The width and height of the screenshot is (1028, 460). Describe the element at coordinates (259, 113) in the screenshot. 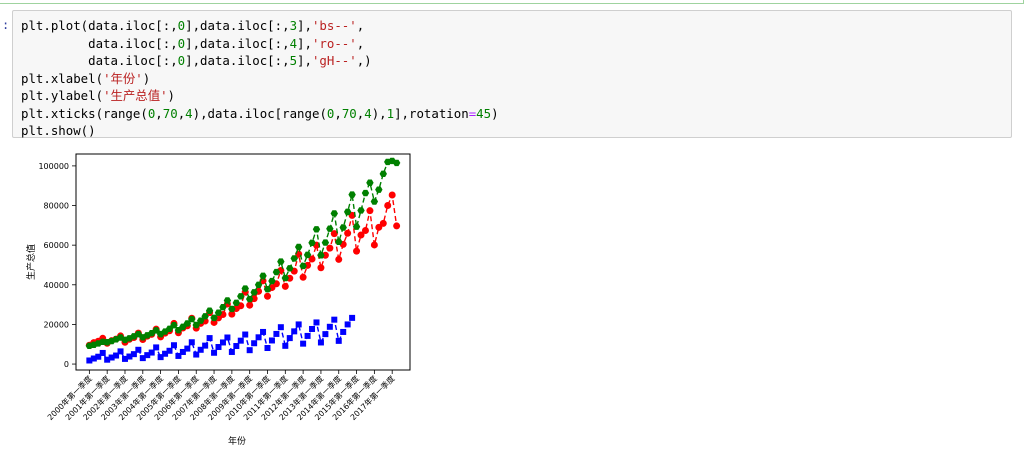

I see `code-token: ),data.iloc[range(` at that location.